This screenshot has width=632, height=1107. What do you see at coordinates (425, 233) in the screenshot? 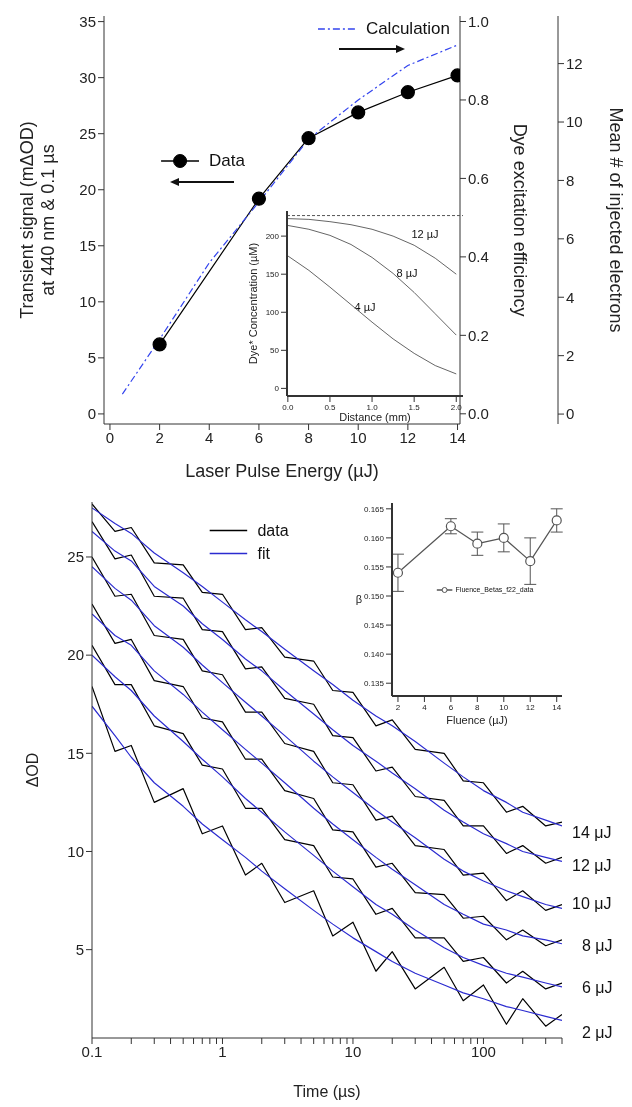
I see `annotation: 12 µJ` at bounding box center [425, 233].